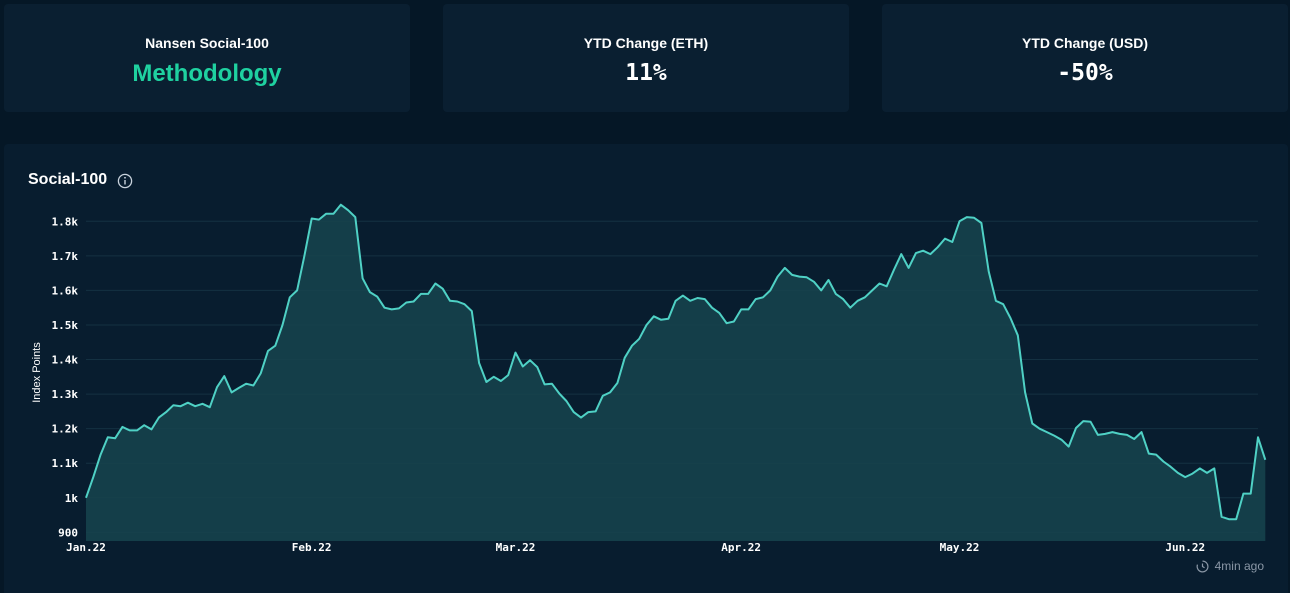 This screenshot has height=593, width=1290. What do you see at coordinates (207, 73) in the screenshot?
I see `methodology-link: Methodology` at bounding box center [207, 73].